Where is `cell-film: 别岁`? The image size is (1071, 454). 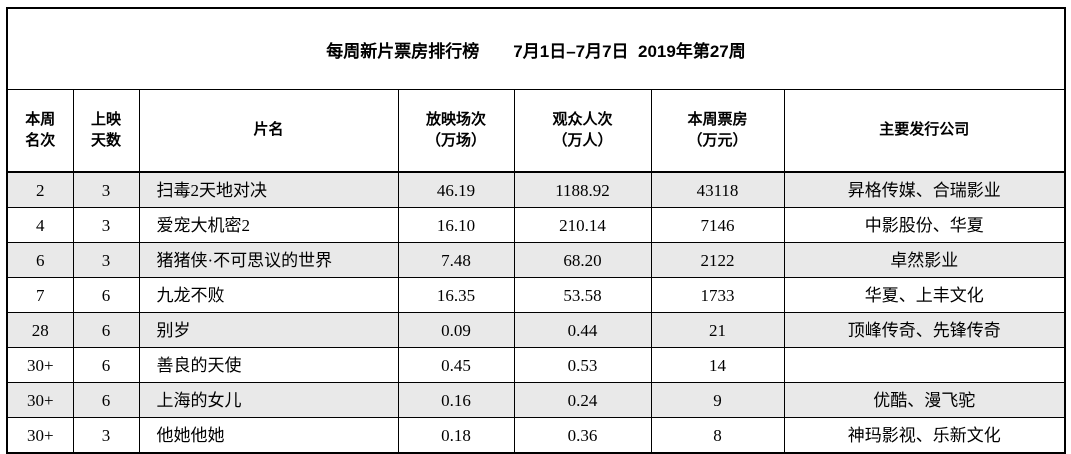 cell-film: 别岁 is located at coordinates (268, 330).